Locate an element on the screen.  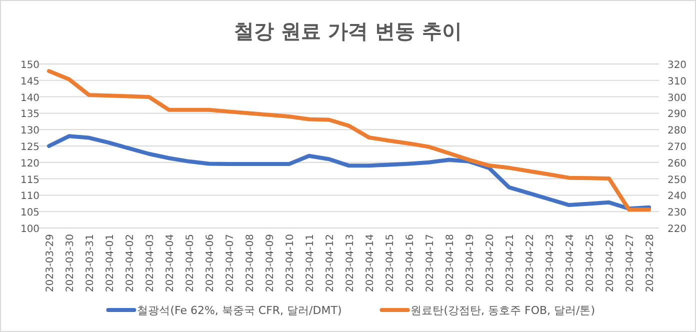
x-tick-label: 2023-04-20 is located at coordinates (490, 263).